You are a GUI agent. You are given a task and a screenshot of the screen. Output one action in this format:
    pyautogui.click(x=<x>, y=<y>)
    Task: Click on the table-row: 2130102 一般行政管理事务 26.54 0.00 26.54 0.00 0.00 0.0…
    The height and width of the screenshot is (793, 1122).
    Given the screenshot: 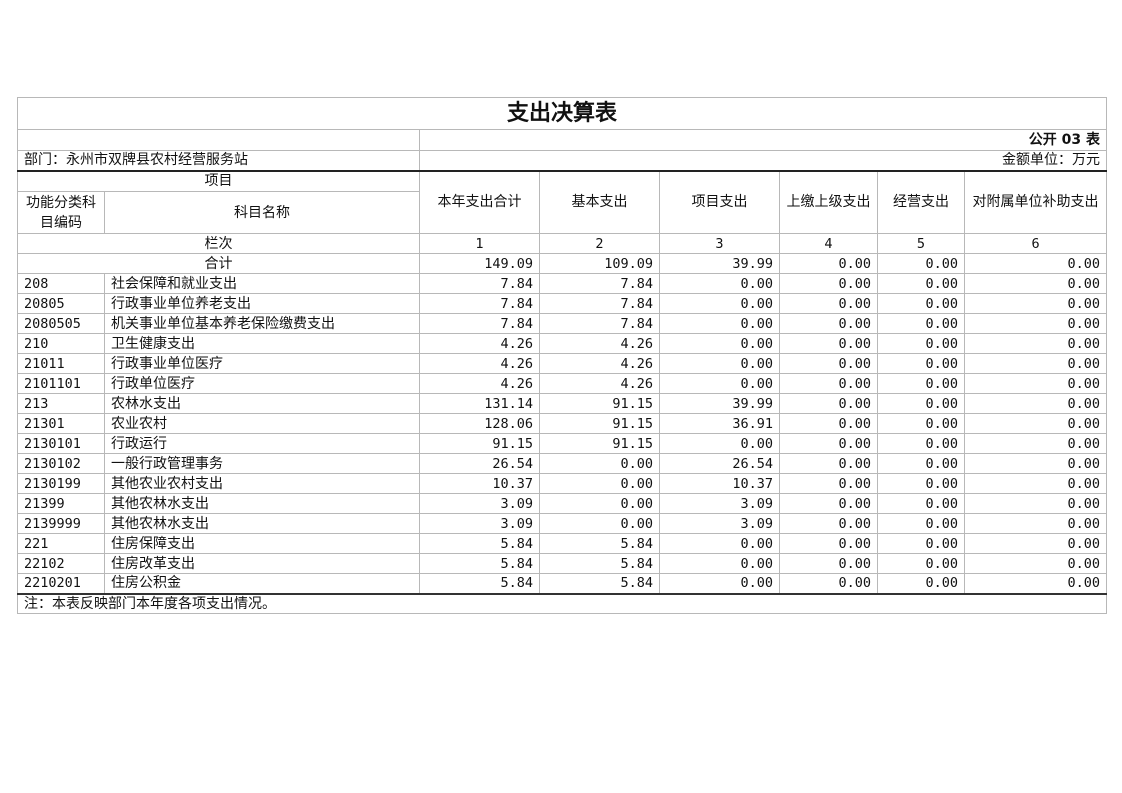 What is the action you would take?
    pyautogui.click(x=562, y=463)
    